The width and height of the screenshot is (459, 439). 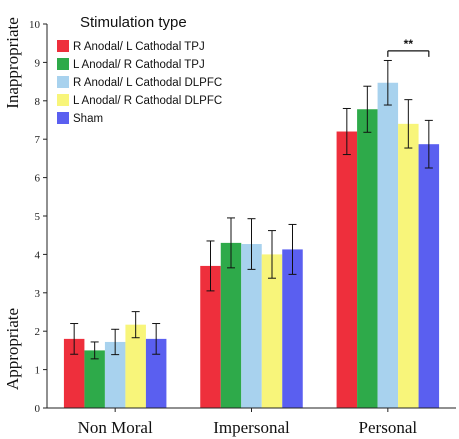 I want to click on y-label-top: Inappropriate, so click(x=12, y=63).